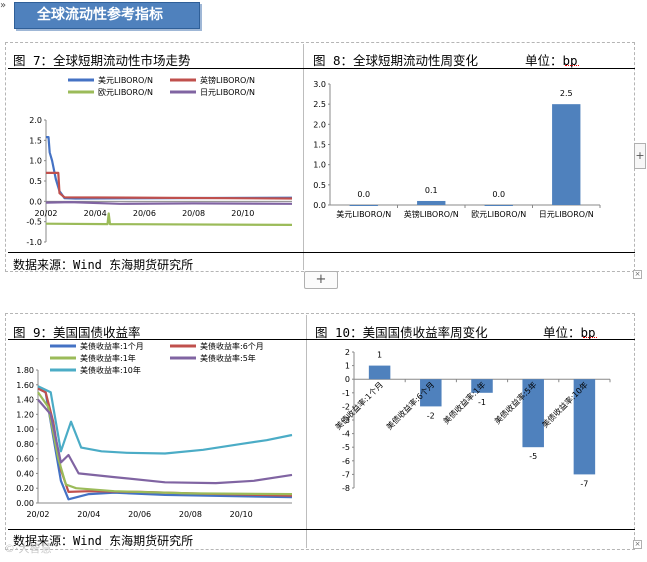  I want to click on y-tick-label: 1, so click(347, 366).